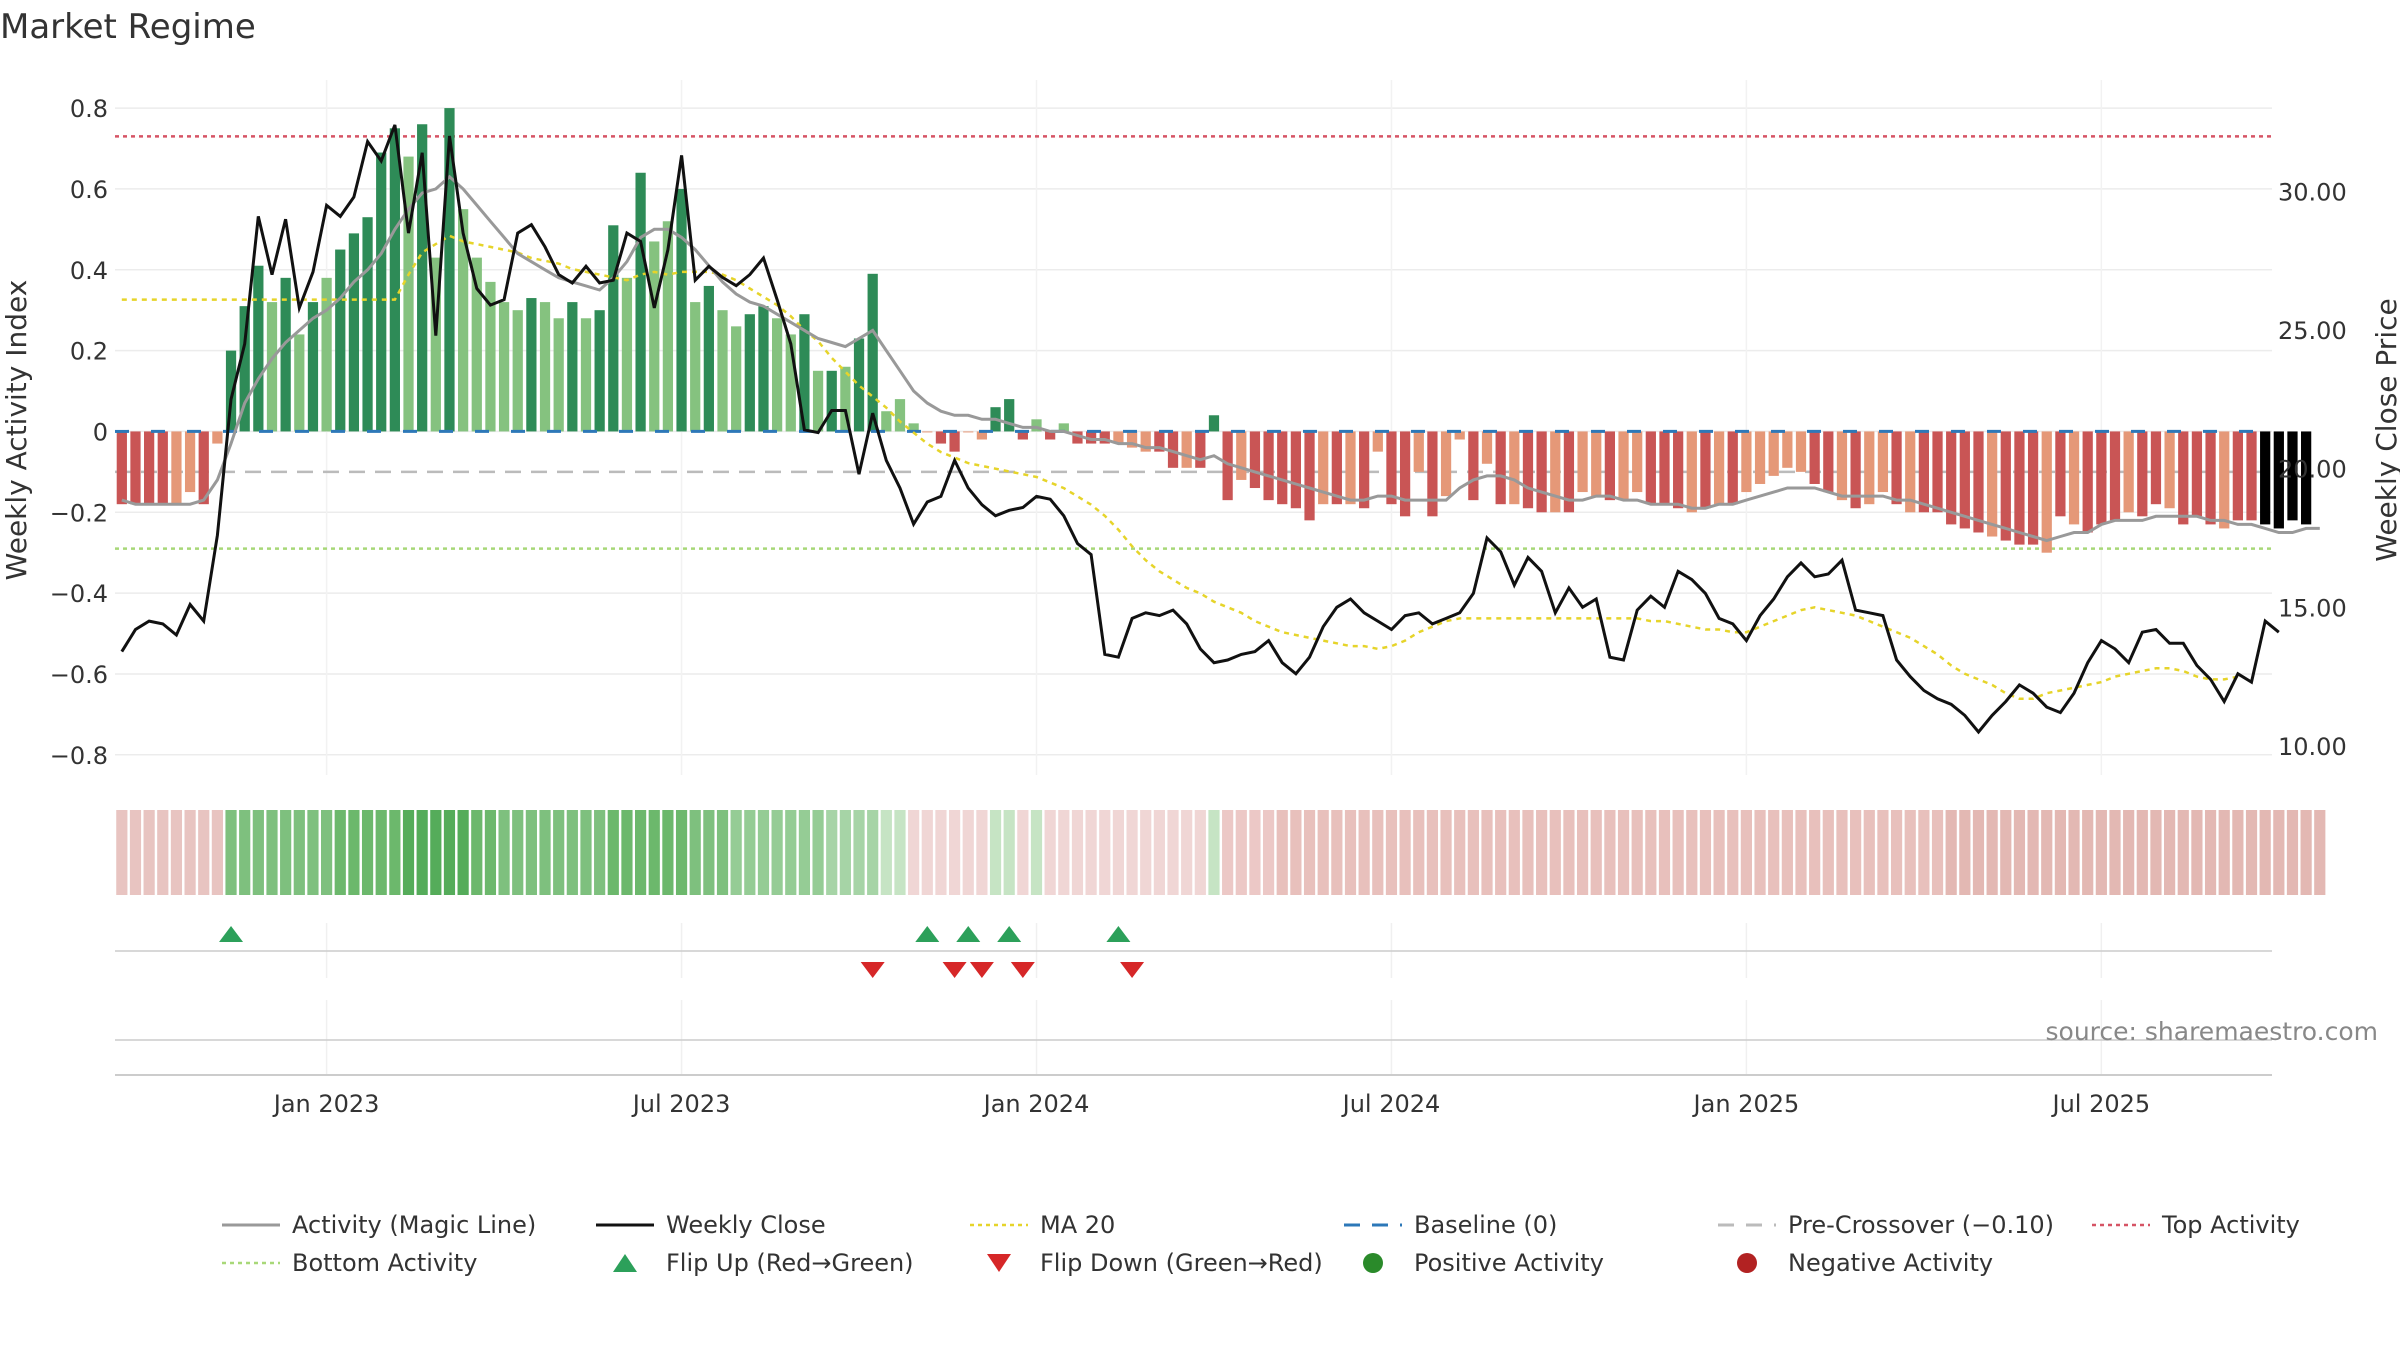 This screenshot has height=1354, width=2400. What do you see at coordinates (711, 1225) in the screenshot?
I see `legend-item: Weekly Close` at bounding box center [711, 1225].